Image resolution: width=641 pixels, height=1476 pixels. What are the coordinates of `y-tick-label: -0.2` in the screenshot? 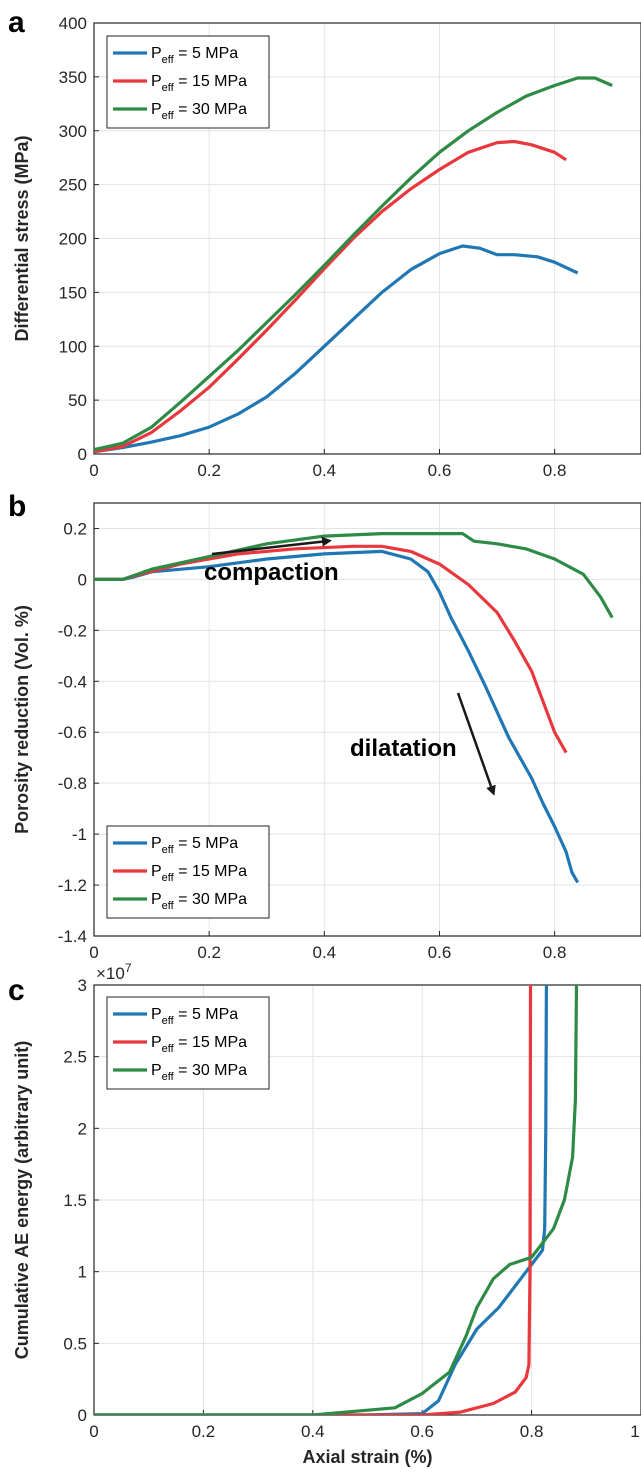 It's located at (72, 630).